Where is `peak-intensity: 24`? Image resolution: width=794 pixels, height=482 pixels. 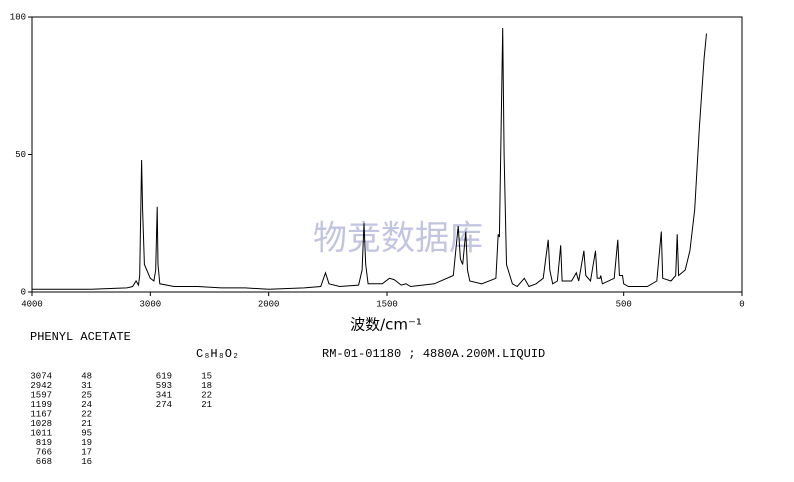 peak-intensity: 24 is located at coordinates (86, 405).